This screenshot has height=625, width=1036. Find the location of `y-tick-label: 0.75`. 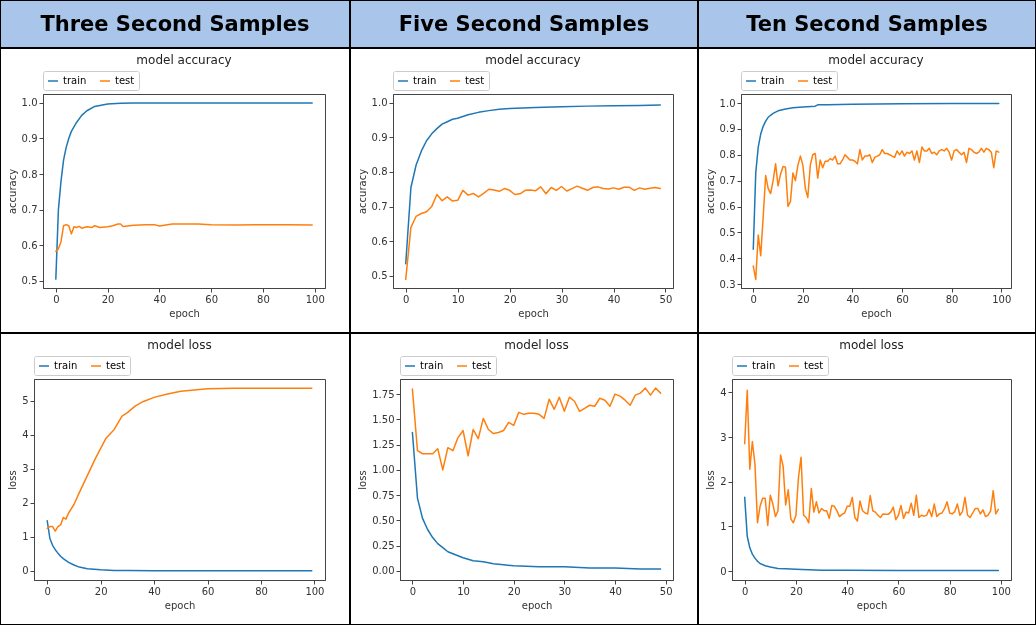

y-tick-label: 0.75 is located at coordinates (383, 495).